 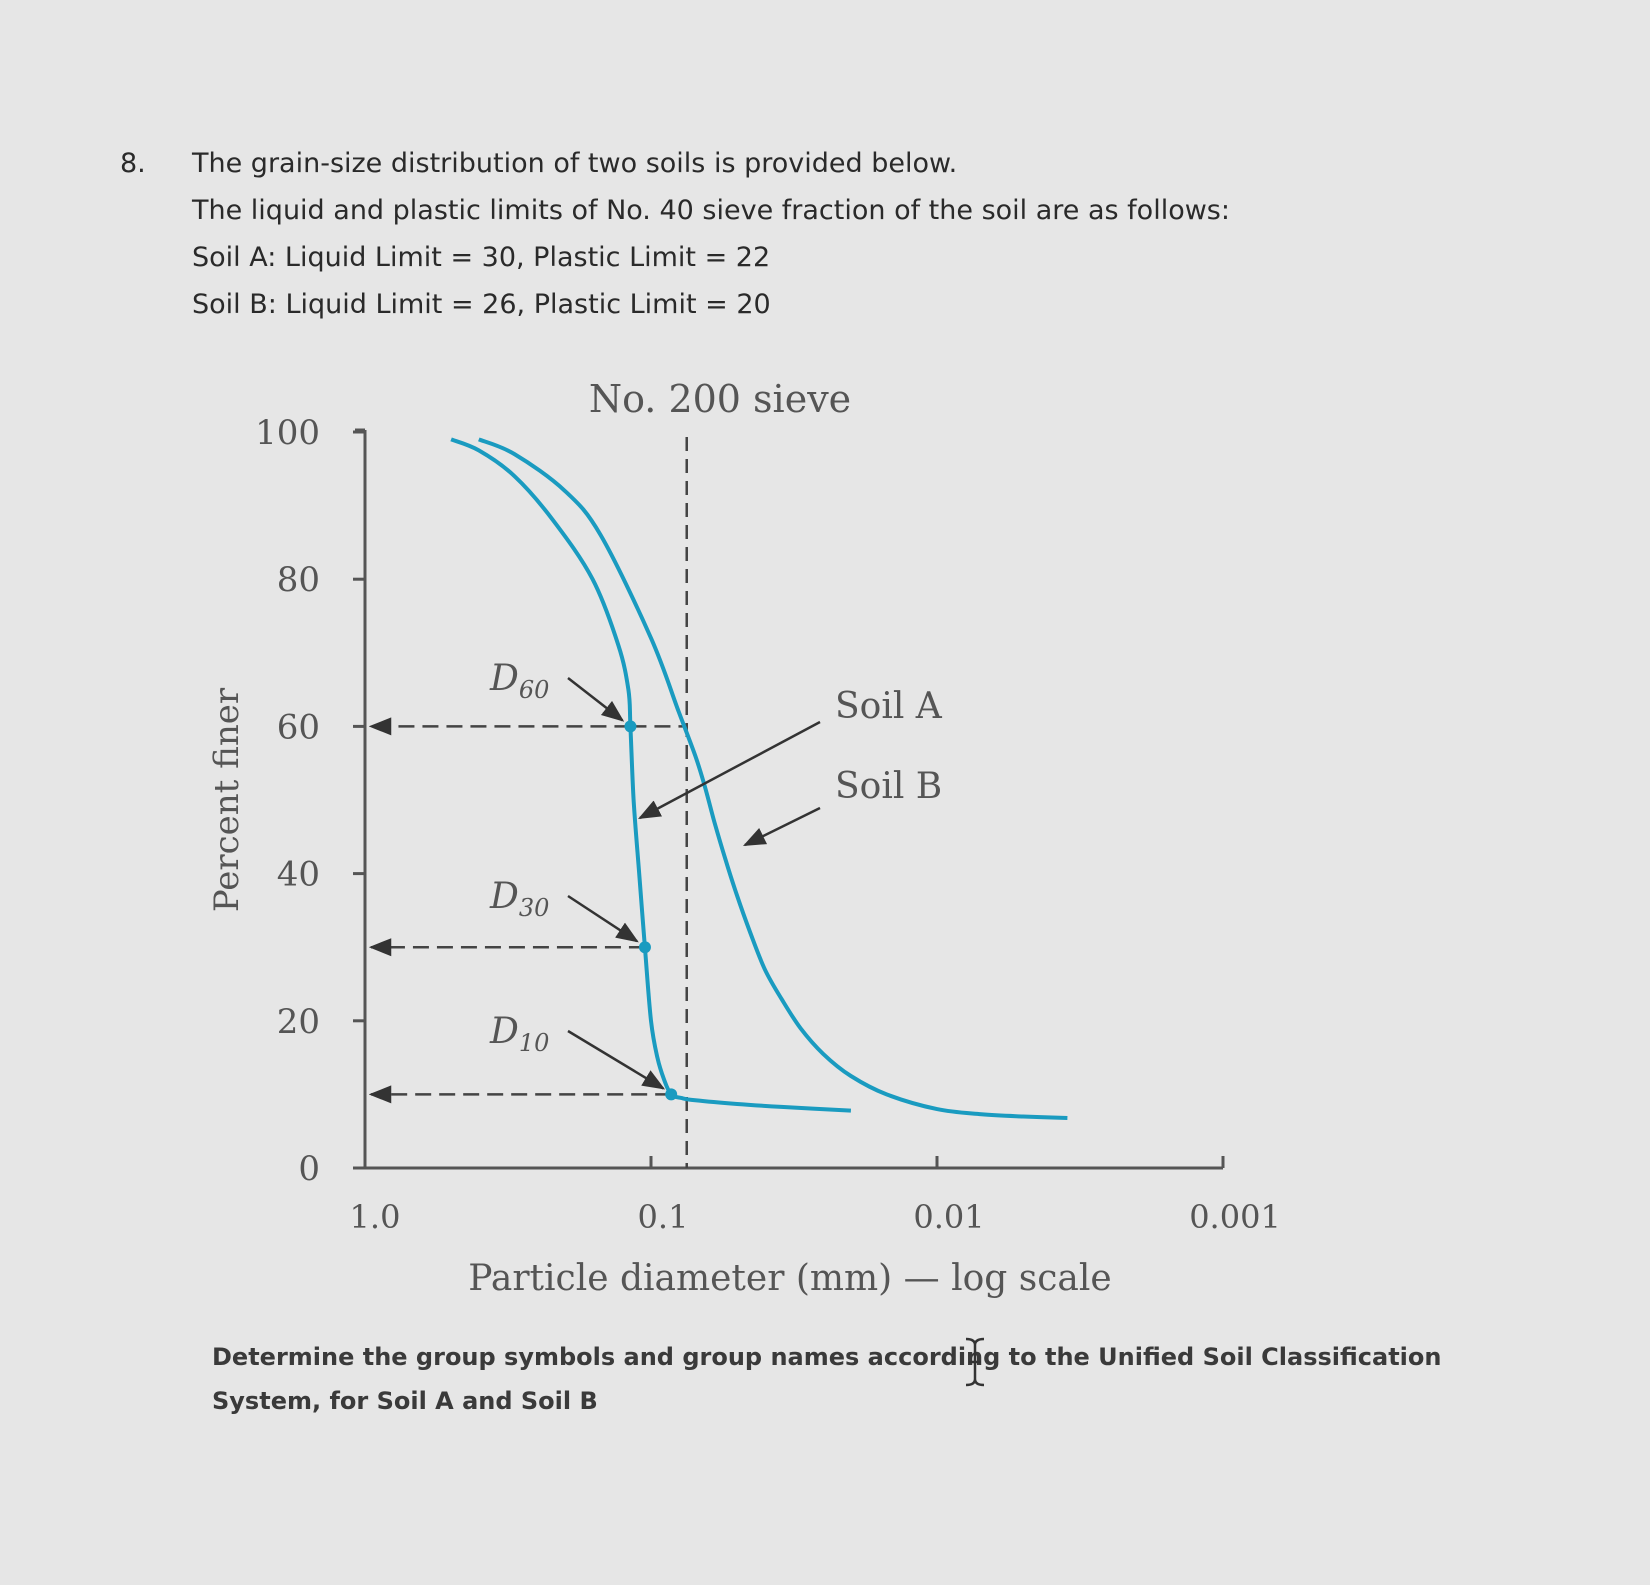 What do you see at coordinates (298, 1022) in the screenshot?
I see `y-tick-label: 20` at bounding box center [298, 1022].